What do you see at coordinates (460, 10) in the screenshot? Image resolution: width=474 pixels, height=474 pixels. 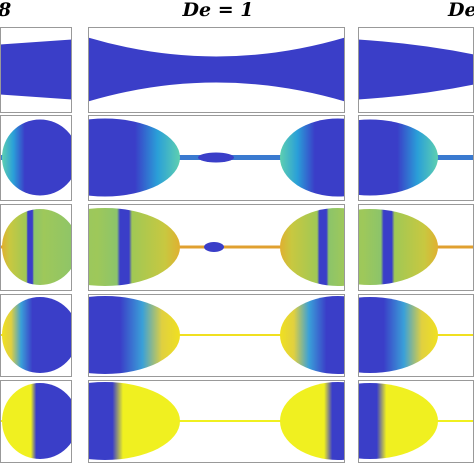 I see `column-header: De` at bounding box center [460, 10].